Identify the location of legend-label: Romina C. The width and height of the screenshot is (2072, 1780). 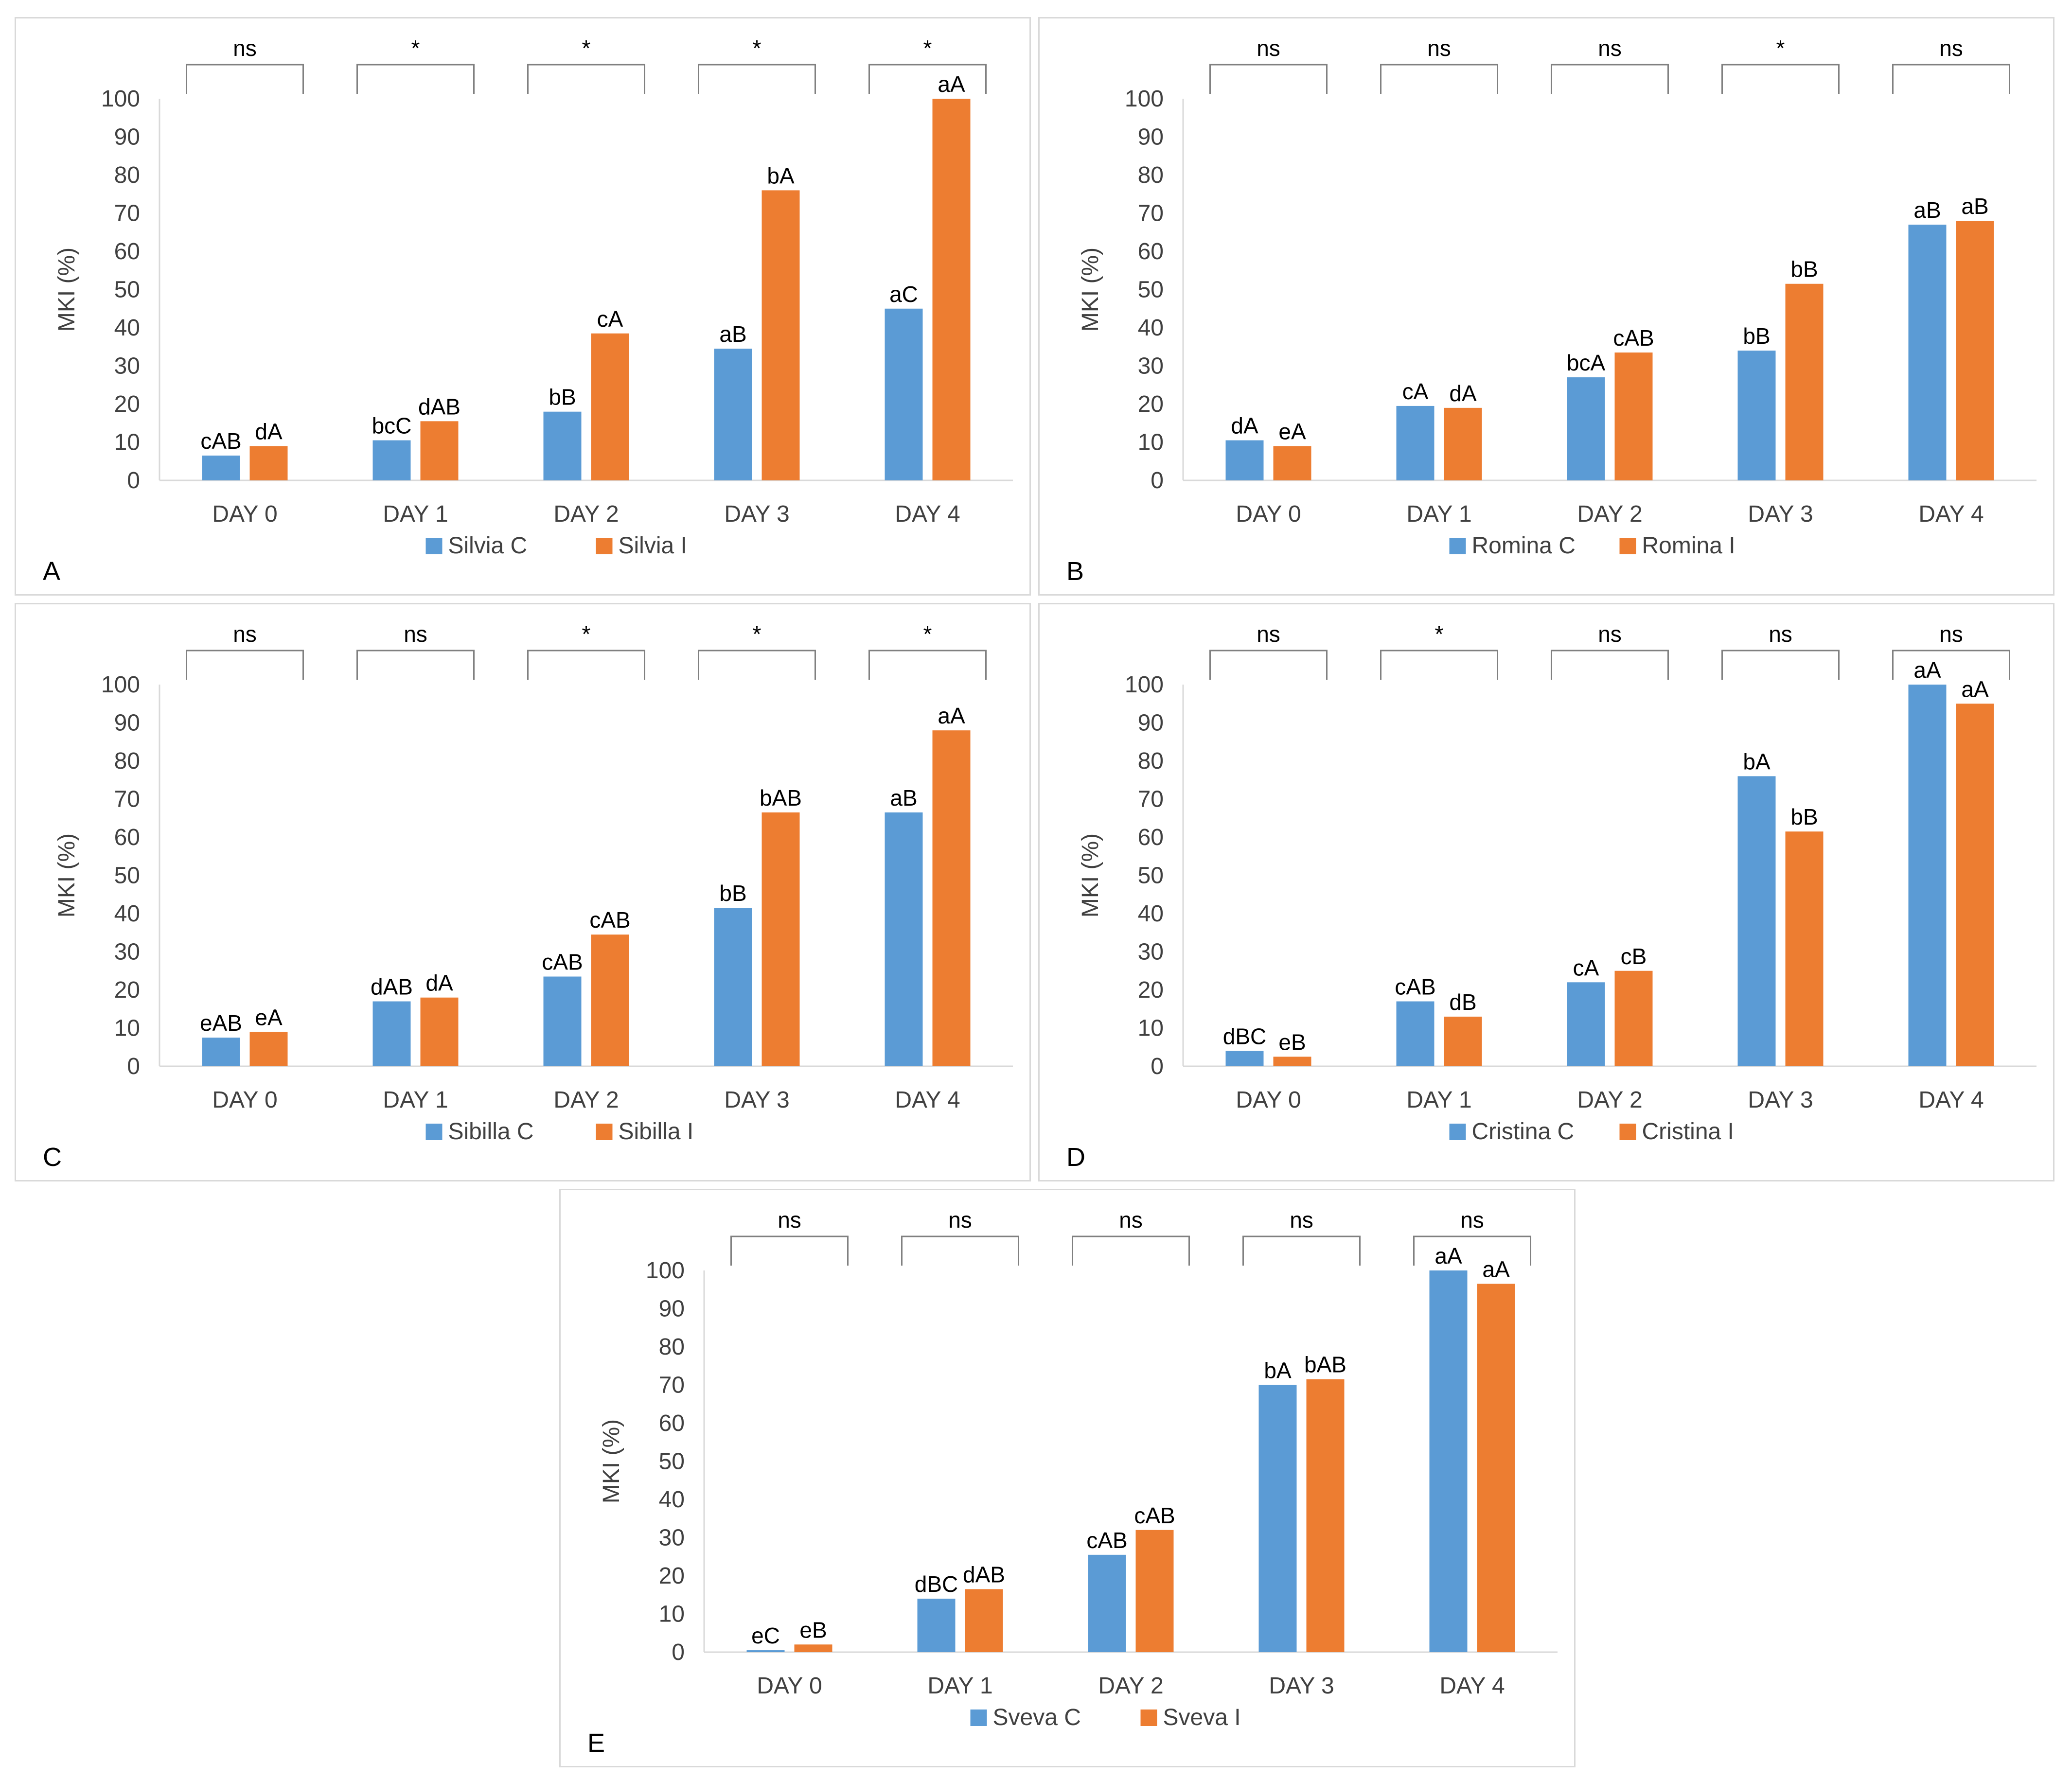
(1524, 546).